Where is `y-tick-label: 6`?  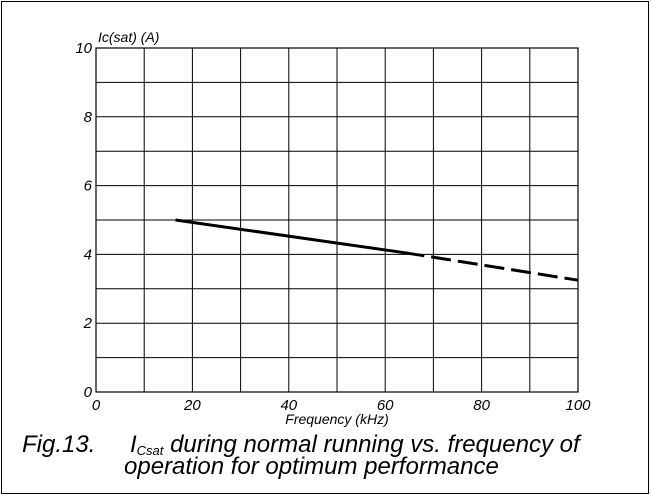
y-tick-label: 6 is located at coordinates (88, 186).